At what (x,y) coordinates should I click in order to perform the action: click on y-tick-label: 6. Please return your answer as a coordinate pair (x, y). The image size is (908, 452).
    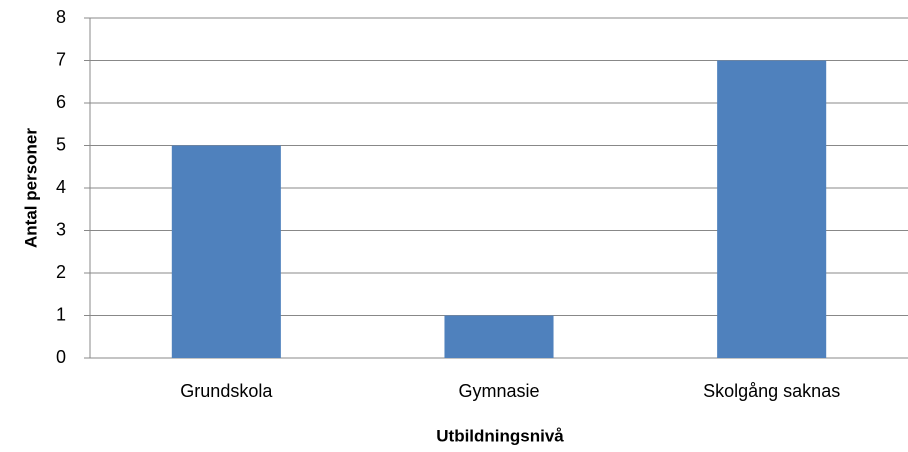
    Looking at the image, I should click on (61, 102).